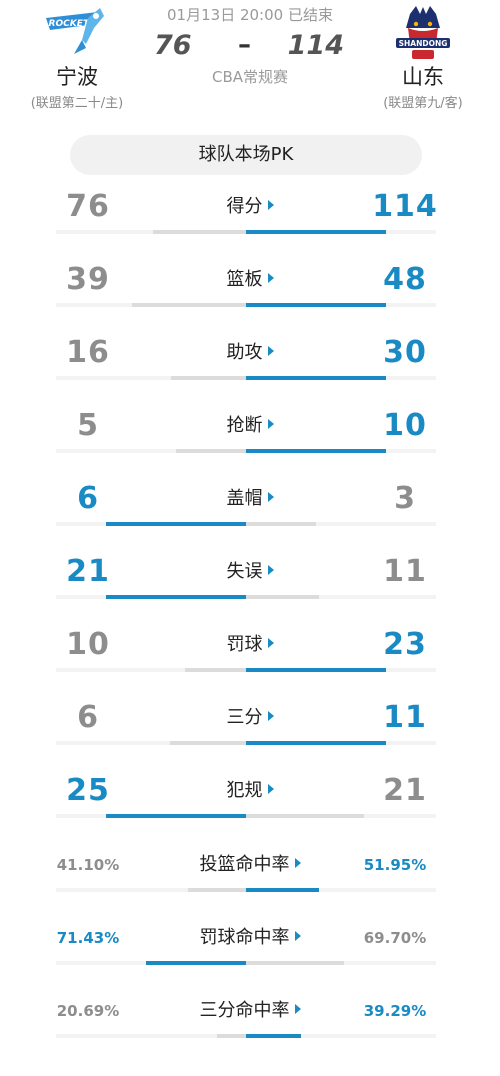 The width and height of the screenshot is (500, 1076). What do you see at coordinates (423, 77) in the screenshot?
I see `away-team-name: 山东` at bounding box center [423, 77].